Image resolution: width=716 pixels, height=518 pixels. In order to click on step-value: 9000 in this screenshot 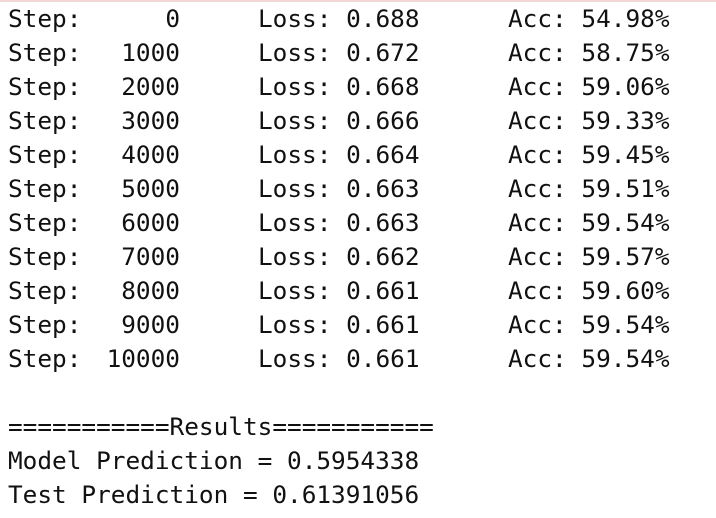, I will do `click(150, 324)`.